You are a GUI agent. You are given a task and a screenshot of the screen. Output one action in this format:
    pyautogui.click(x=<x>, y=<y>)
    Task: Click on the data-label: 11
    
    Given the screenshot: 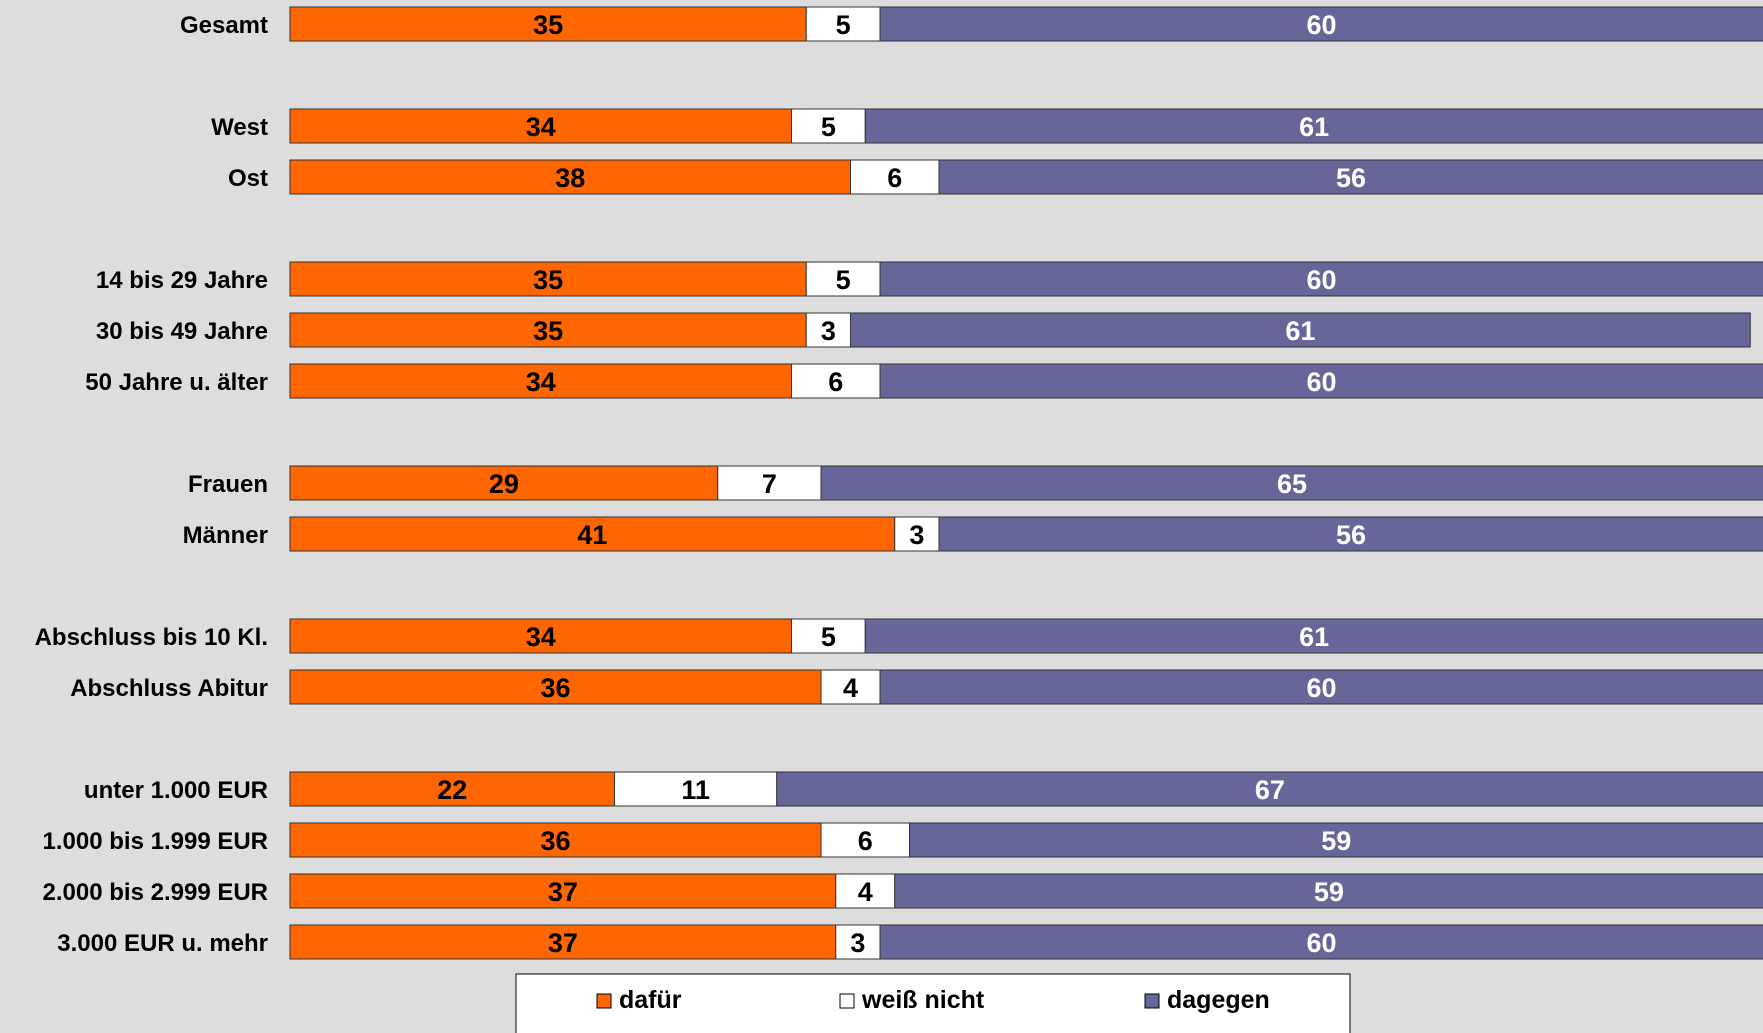 What is the action you would take?
    pyautogui.click(x=695, y=790)
    